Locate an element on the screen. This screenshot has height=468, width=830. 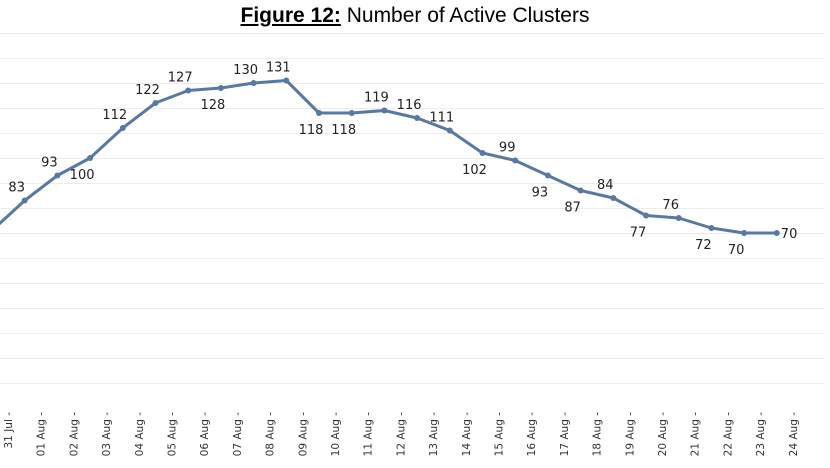
data-label: 119 is located at coordinates (376, 98).